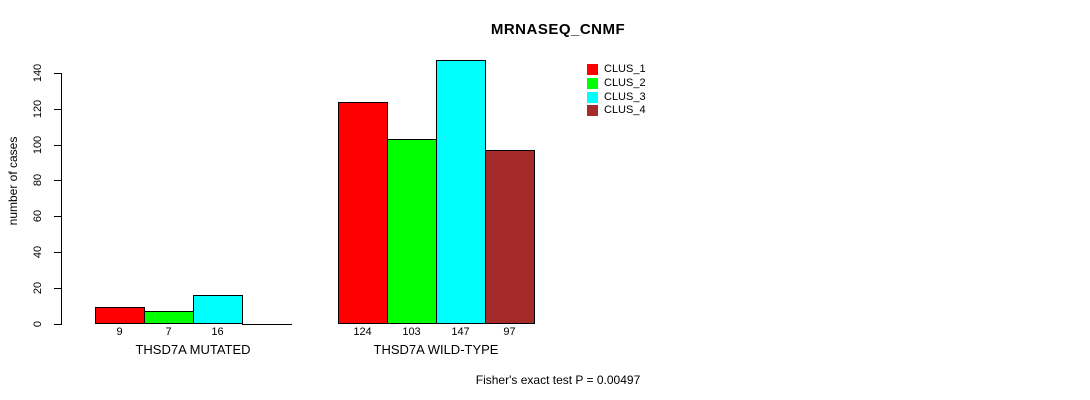 This screenshot has width=1090, height=400. I want to click on bar-value-label: 103, so click(411, 332).